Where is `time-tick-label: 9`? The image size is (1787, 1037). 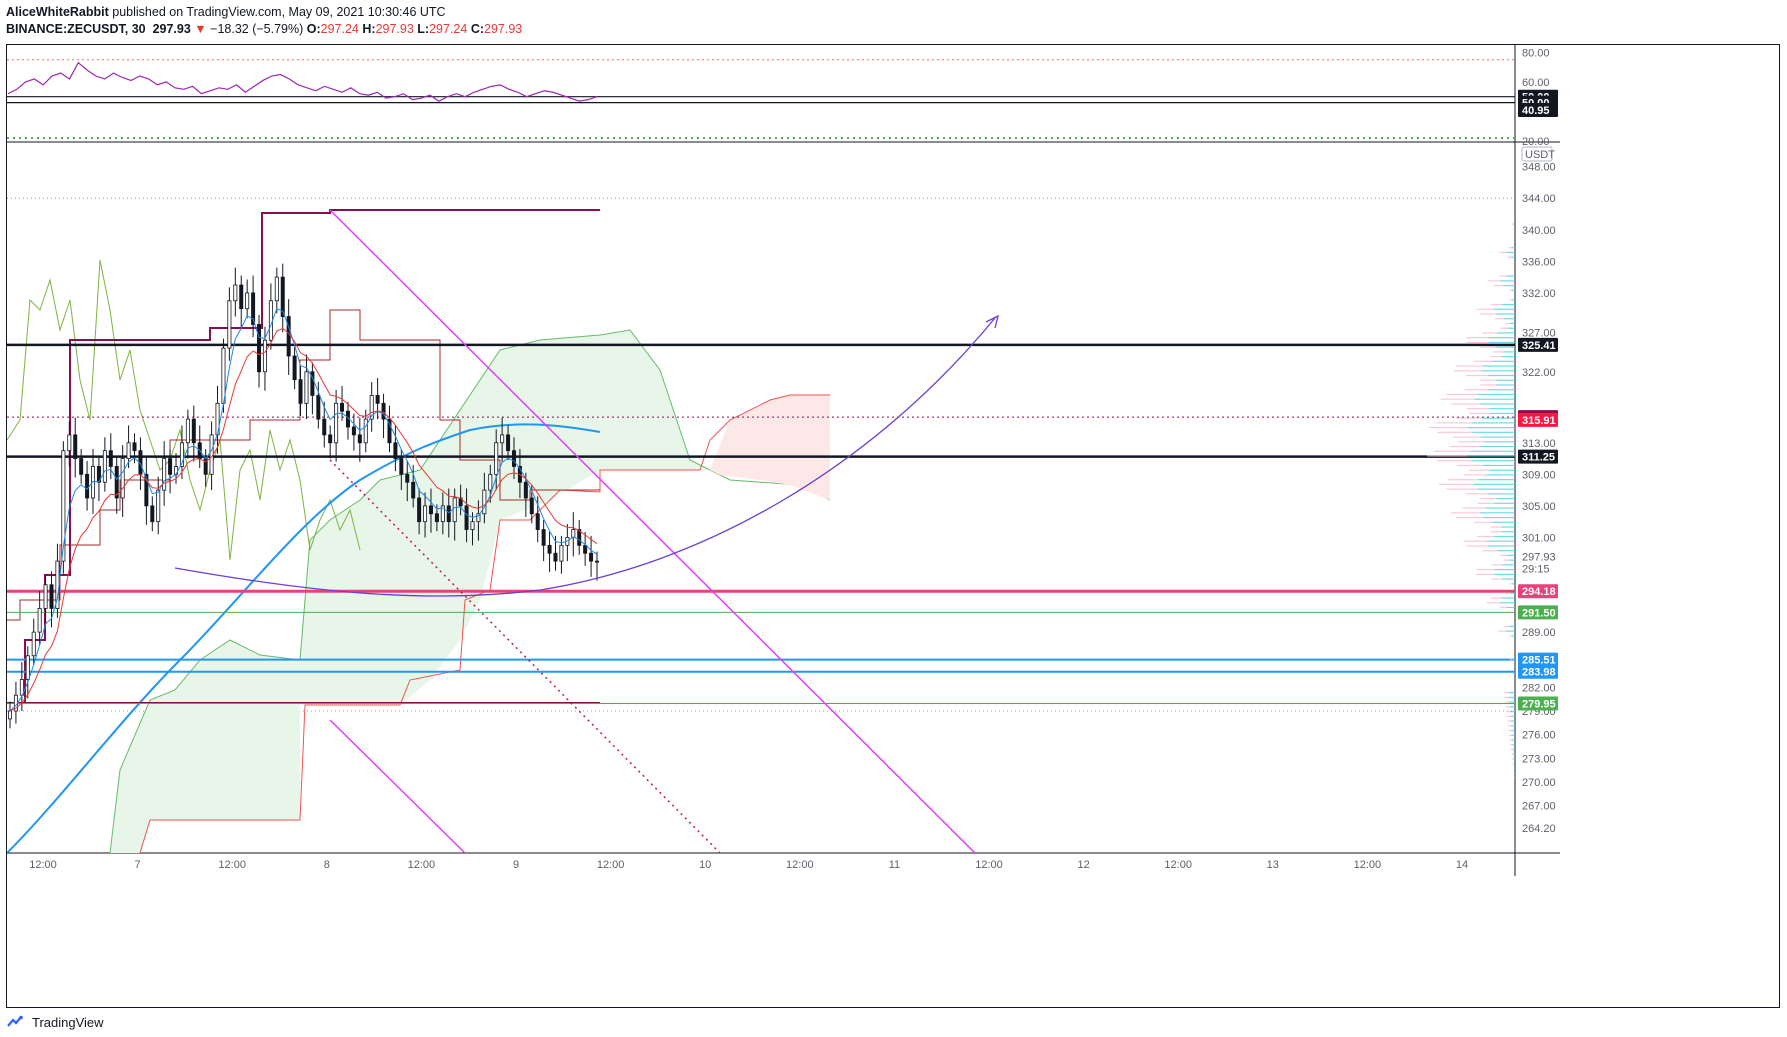
time-tick-label: 9 is located at coordinates (516, 865).